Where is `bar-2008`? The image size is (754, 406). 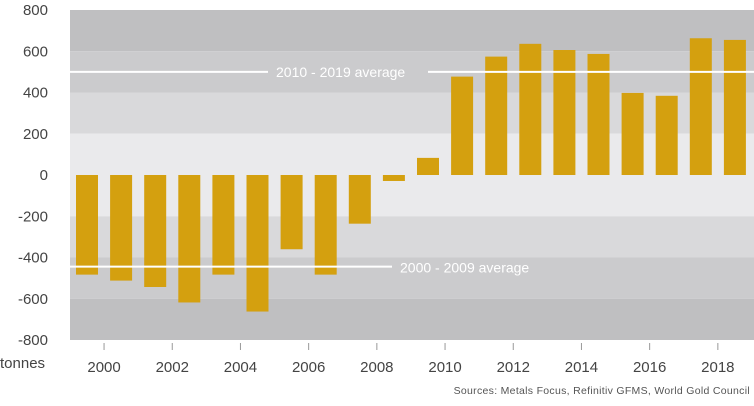 bar-2008 is located at coordinates (359, 199).